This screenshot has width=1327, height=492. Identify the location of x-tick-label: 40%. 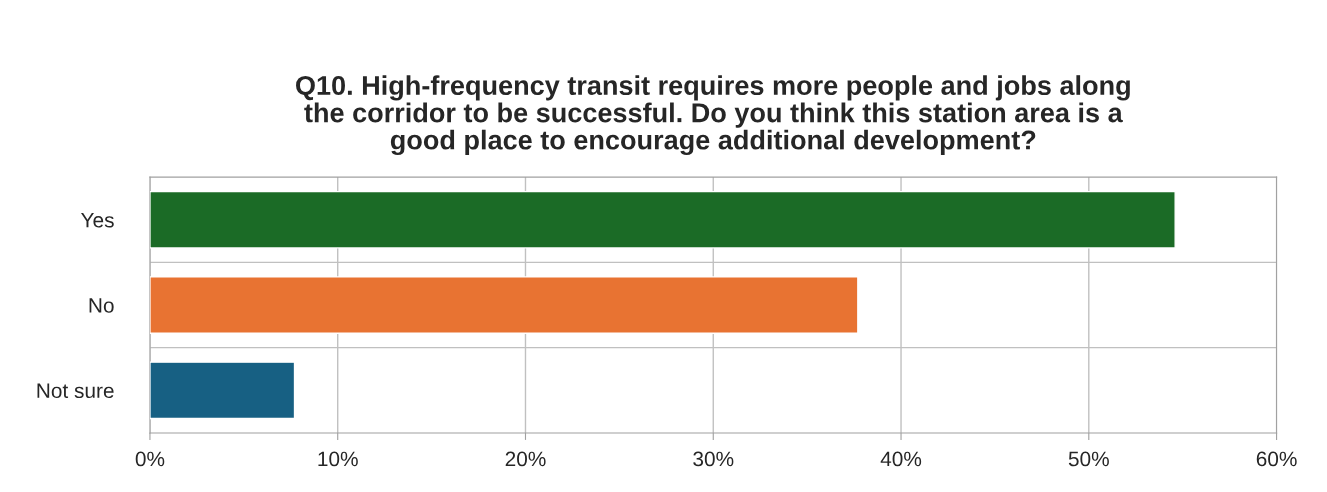
(901, 459).